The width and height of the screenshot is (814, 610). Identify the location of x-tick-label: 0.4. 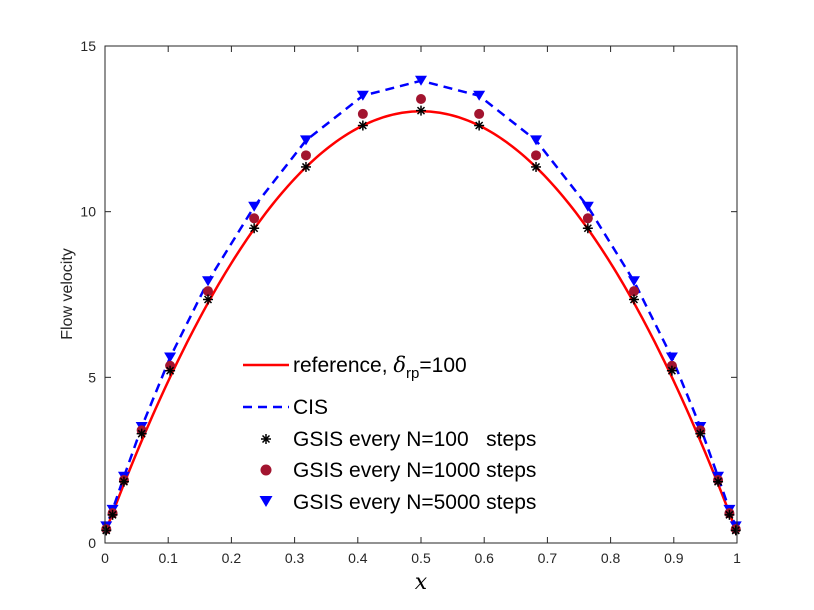
(358, 558).